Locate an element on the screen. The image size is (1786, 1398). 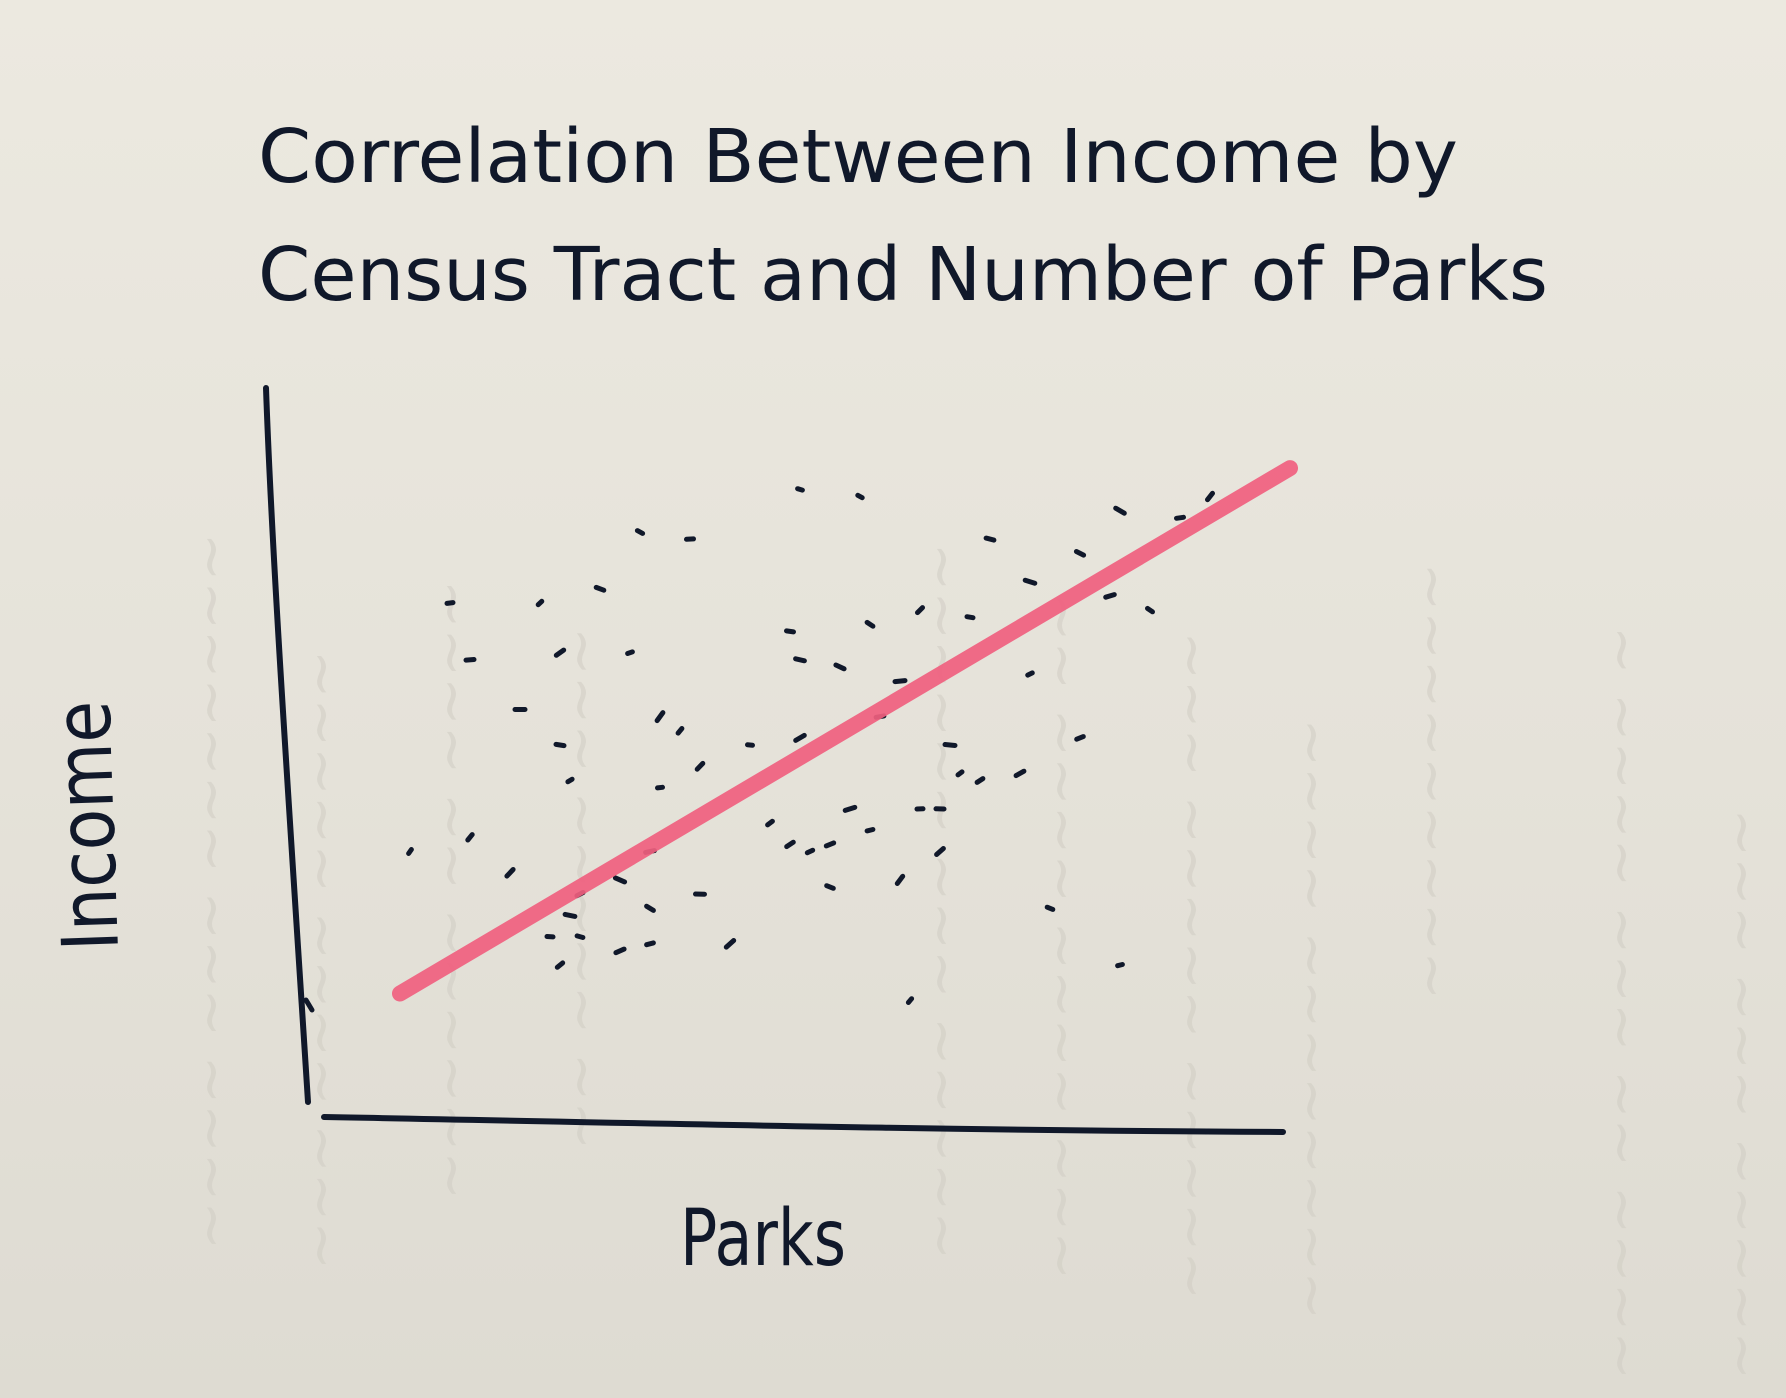
y-axis-label: Income is located at coordinates (87, 825).